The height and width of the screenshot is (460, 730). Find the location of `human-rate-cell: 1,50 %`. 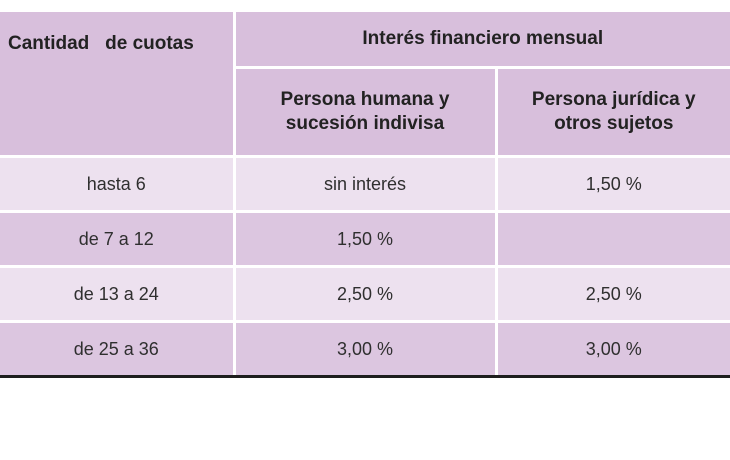

human-rate-cell: 1,50 % is located at coordinates (364, 238).